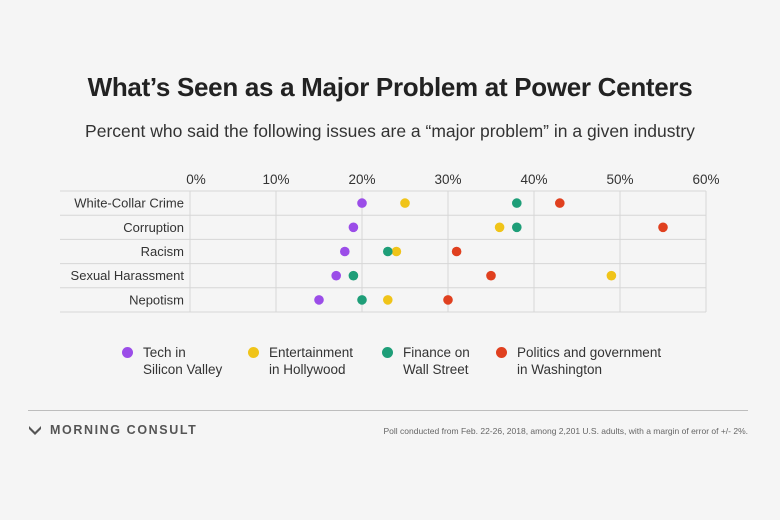  What do you see at coordinates (311, 361) in the screenshot?
I see `legend-label: Entertainment in Hollywood` at bounding box center [311, 361].